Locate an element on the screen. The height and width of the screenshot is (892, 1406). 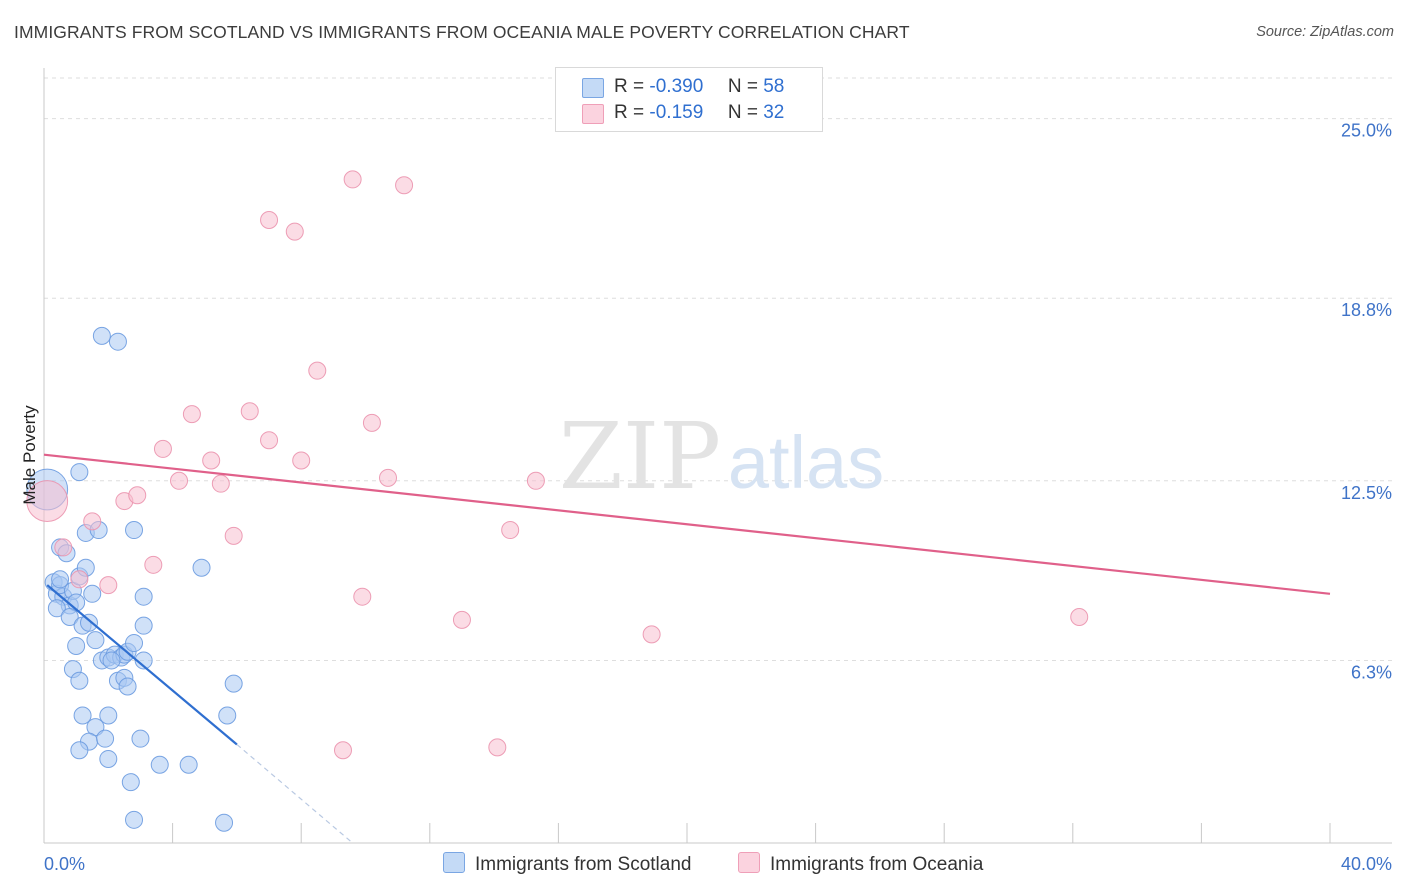
y-axis-title: Male Poverty is located at coordinates (29, 455).